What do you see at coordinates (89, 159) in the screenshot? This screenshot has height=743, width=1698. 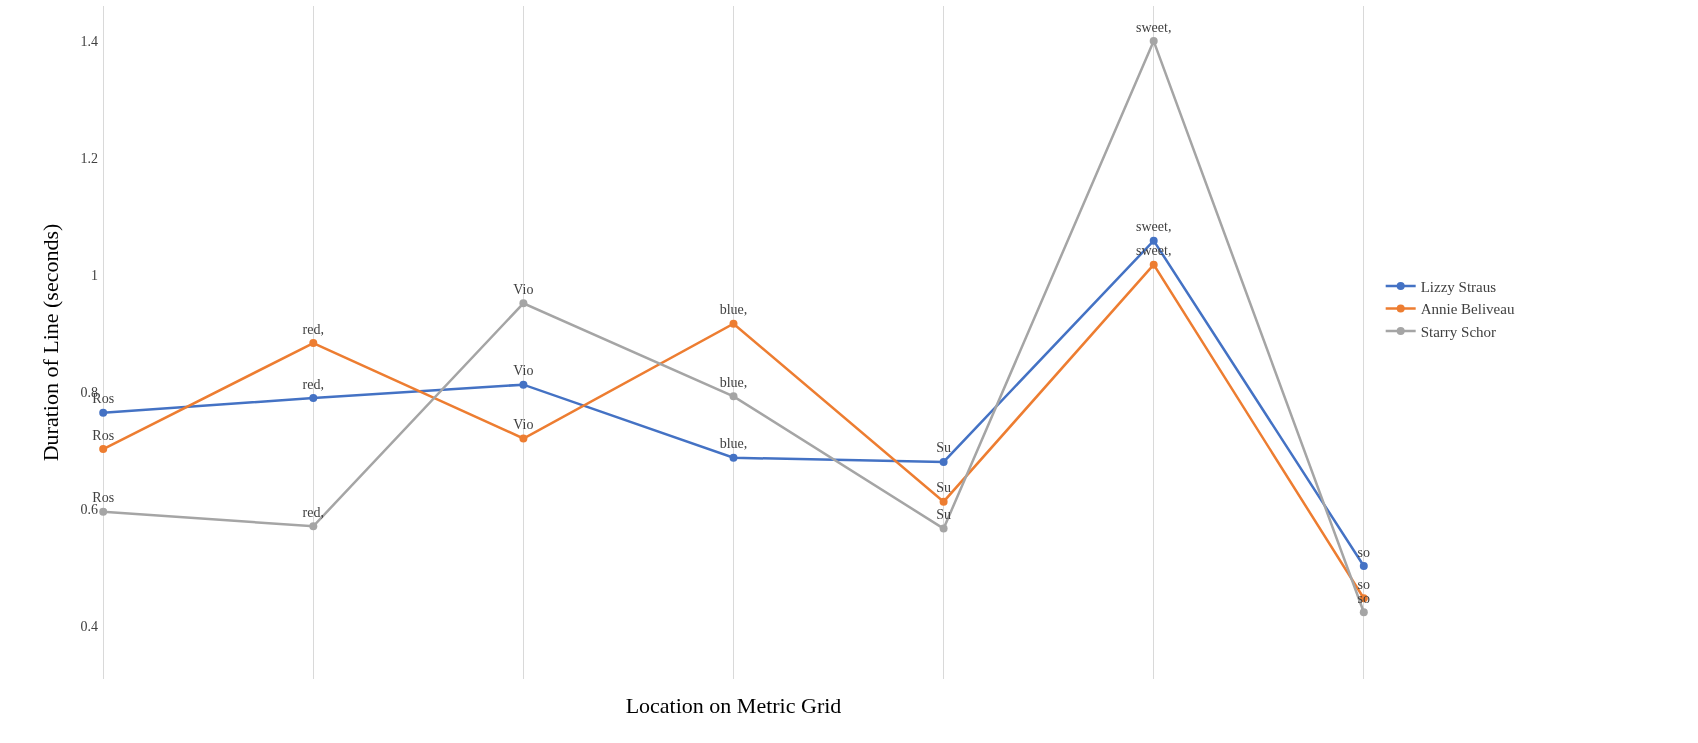 I see `y-tick-label: 1.2` at bounding box center [89, 159].